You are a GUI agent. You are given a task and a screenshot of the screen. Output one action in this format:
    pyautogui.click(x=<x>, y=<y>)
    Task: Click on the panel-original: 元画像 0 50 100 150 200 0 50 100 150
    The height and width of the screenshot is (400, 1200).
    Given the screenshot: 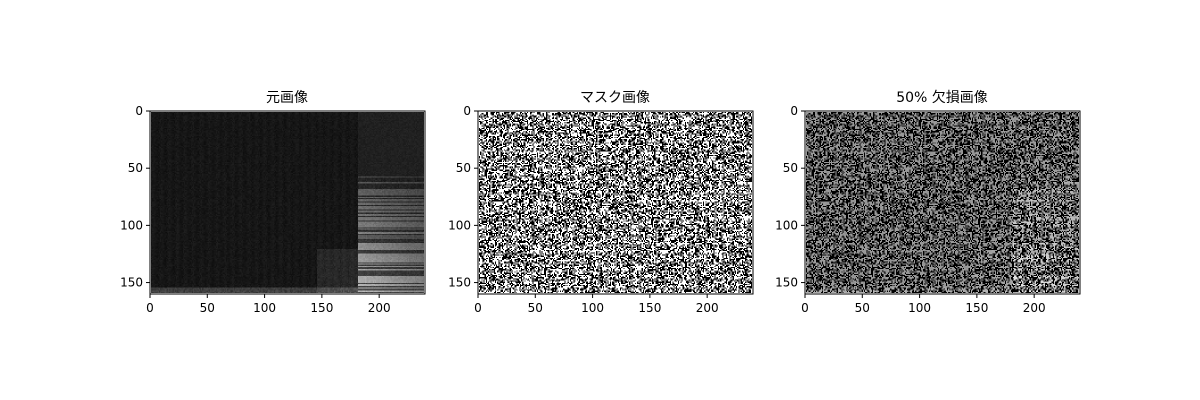 What is the action you would take?
    pyautogui.click(x=273, y=202)
    